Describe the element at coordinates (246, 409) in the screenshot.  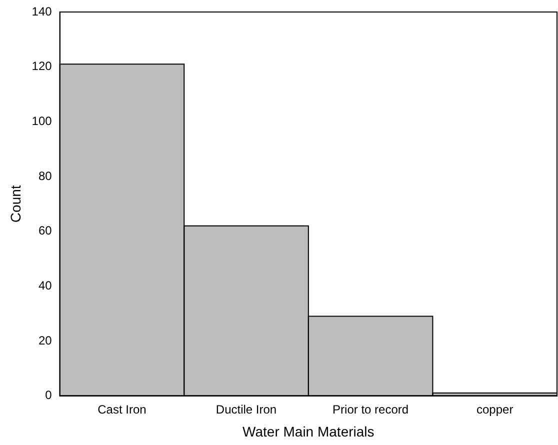
I see `x-tick-label: Ductile Iron` at that location.